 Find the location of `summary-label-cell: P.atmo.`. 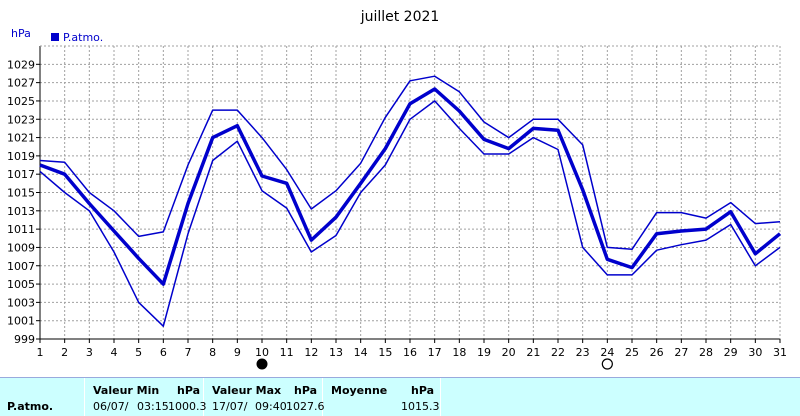

summary-label-cell: P.atmo. is located at coordinates (42, 397).